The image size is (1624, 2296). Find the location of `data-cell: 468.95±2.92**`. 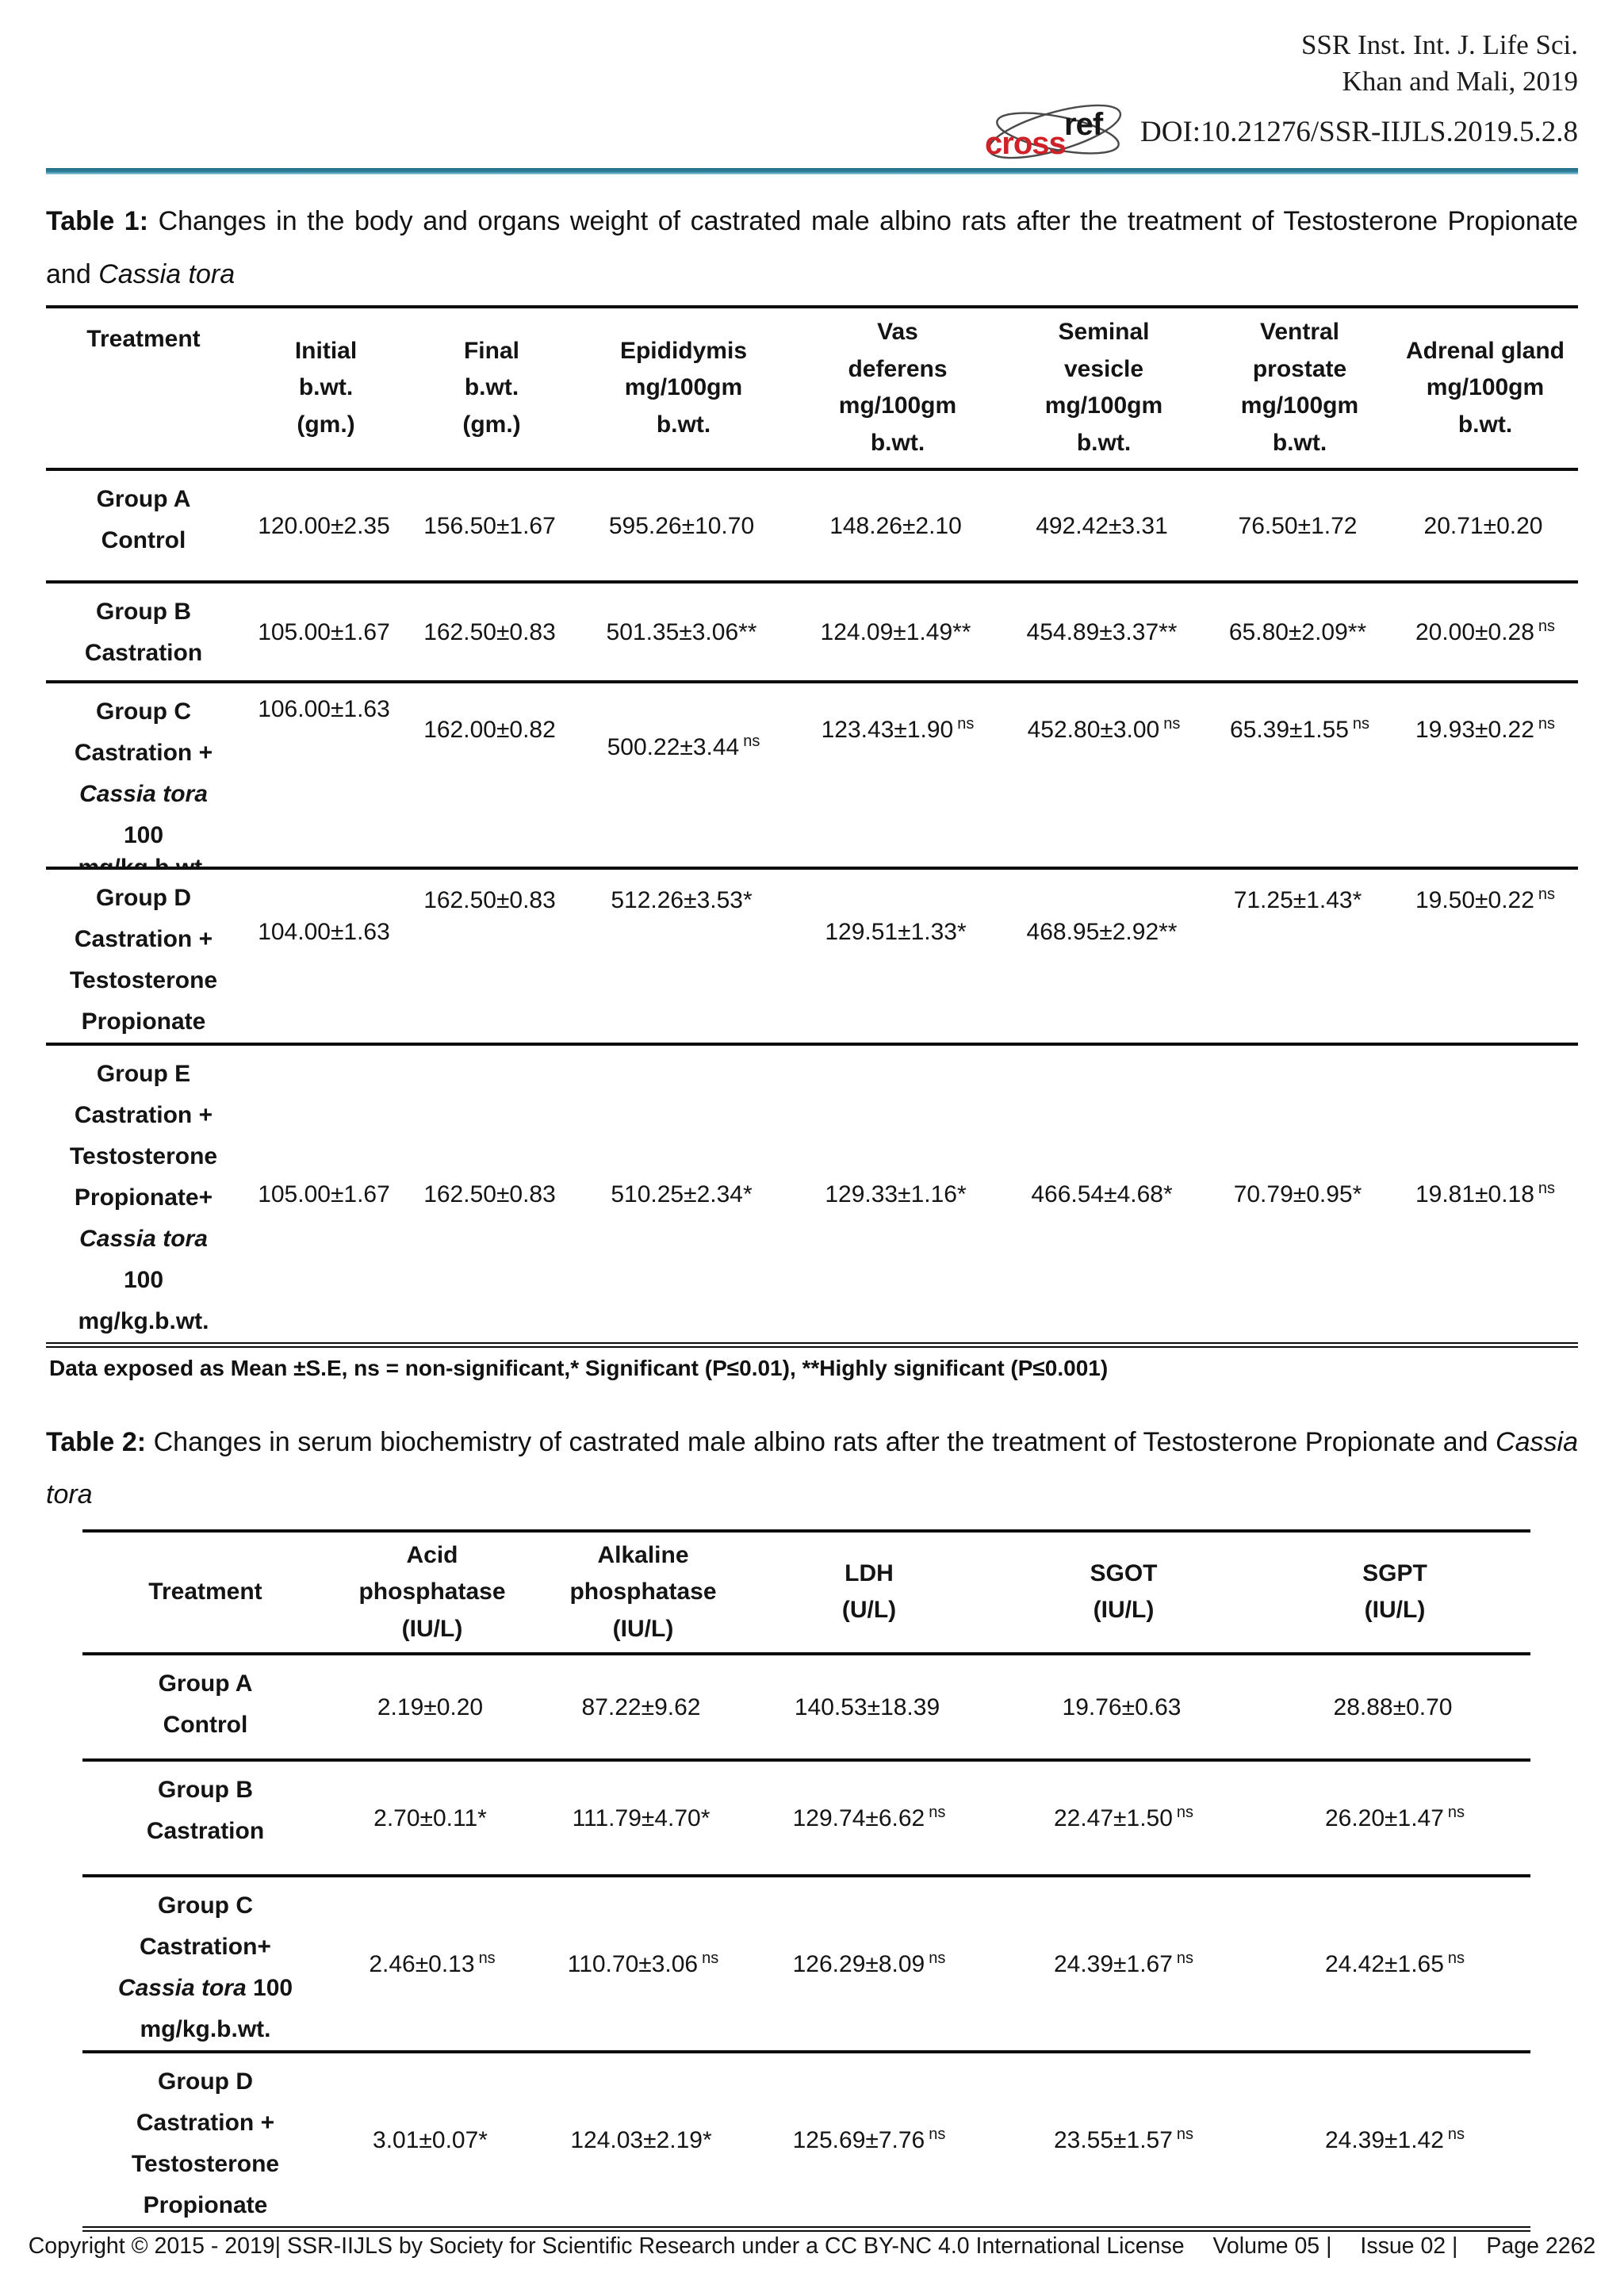

data-cell: 468.95±2.92** is located at coordinates (1104, 956).